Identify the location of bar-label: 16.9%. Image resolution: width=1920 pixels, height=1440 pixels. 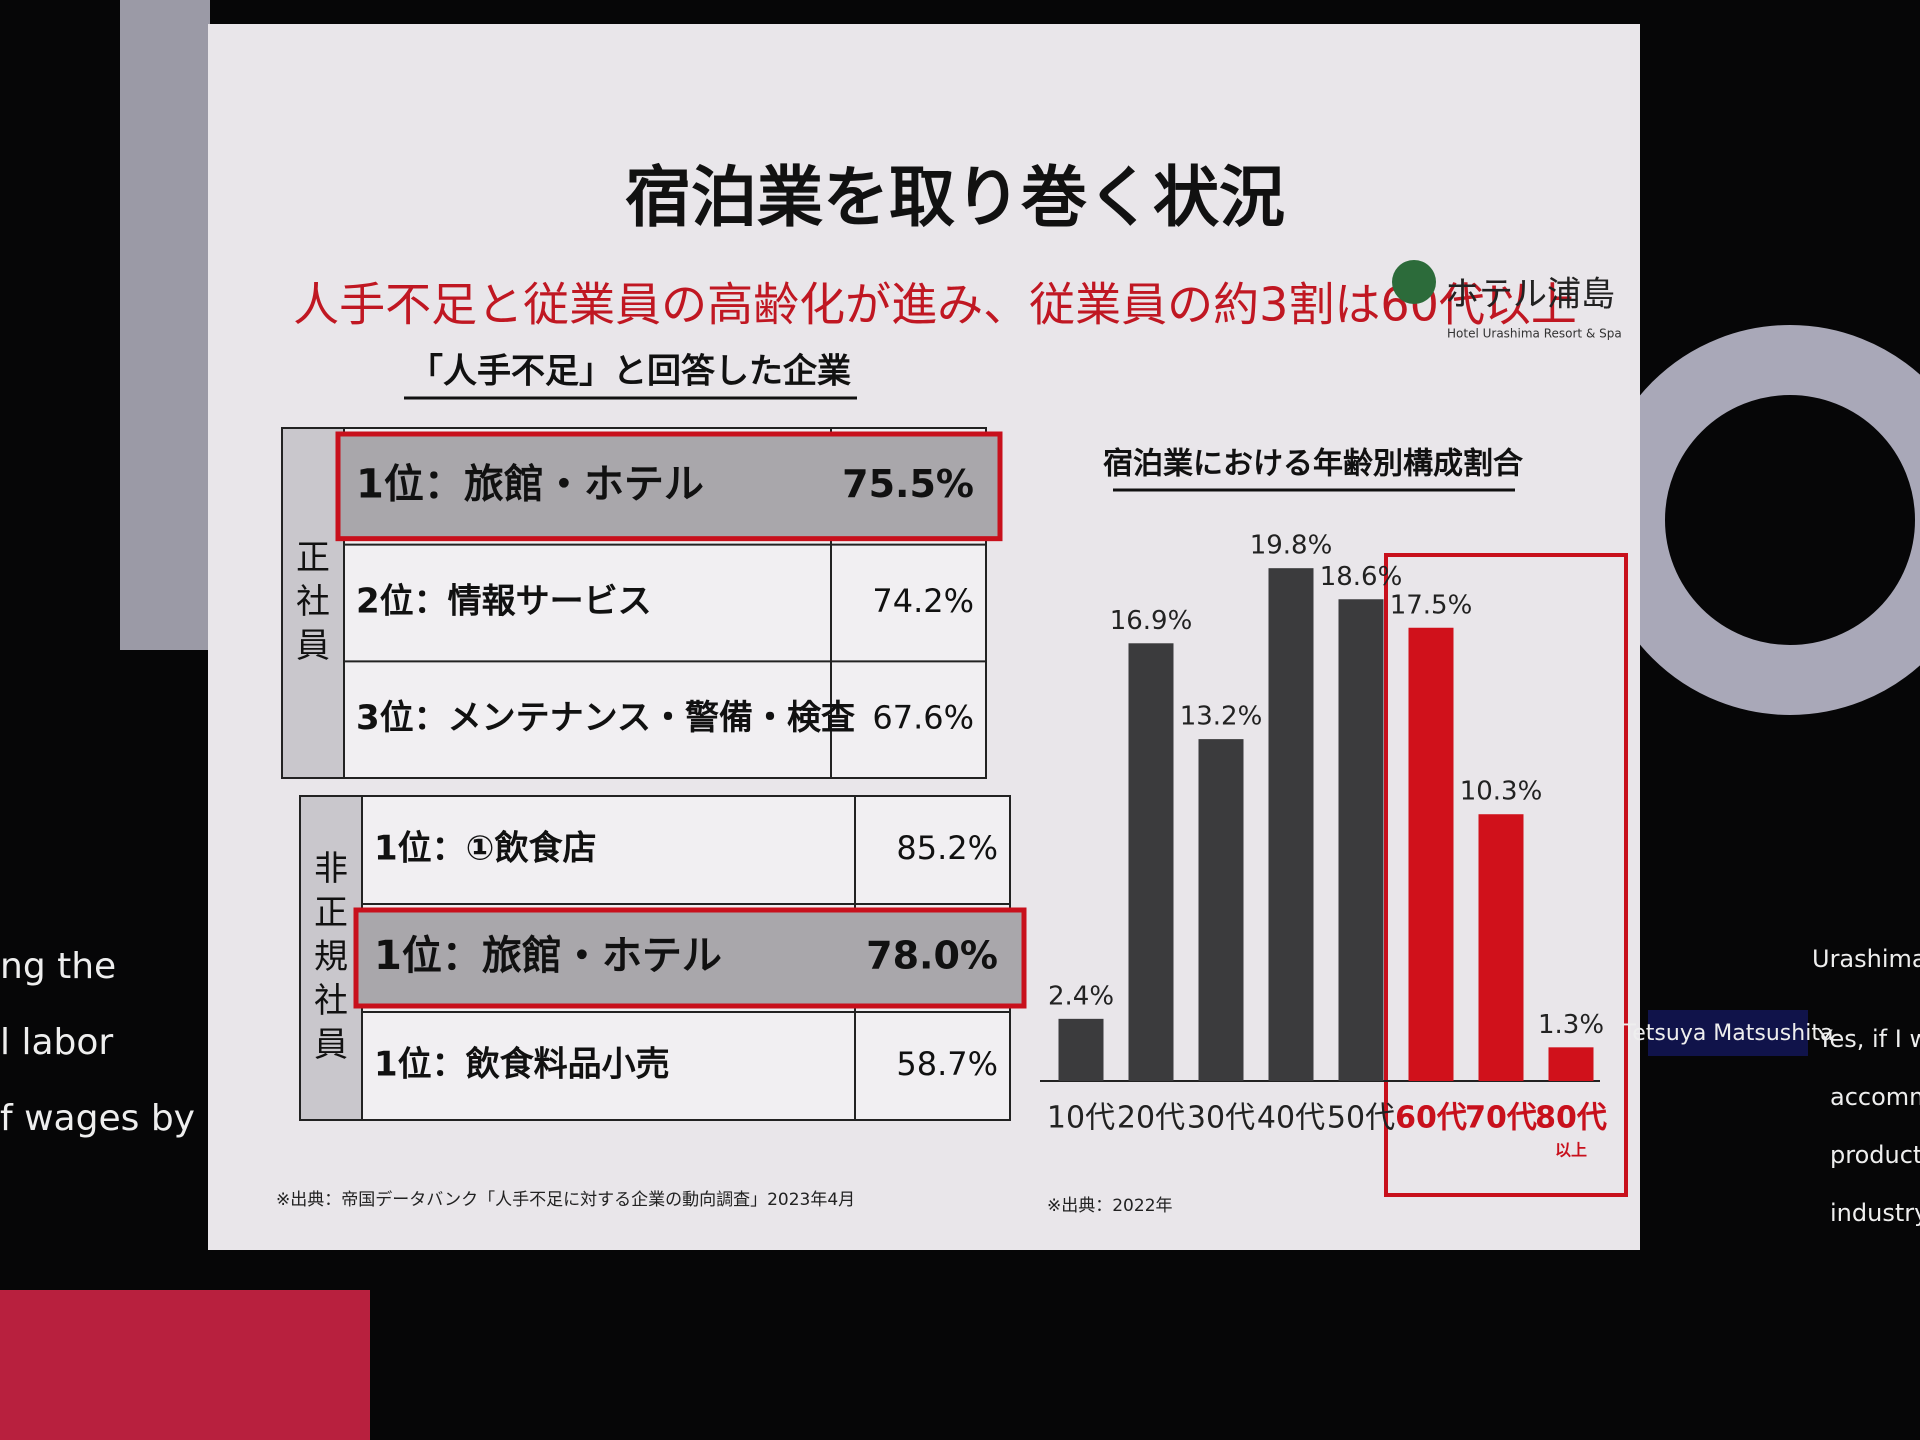
(1151, 621).